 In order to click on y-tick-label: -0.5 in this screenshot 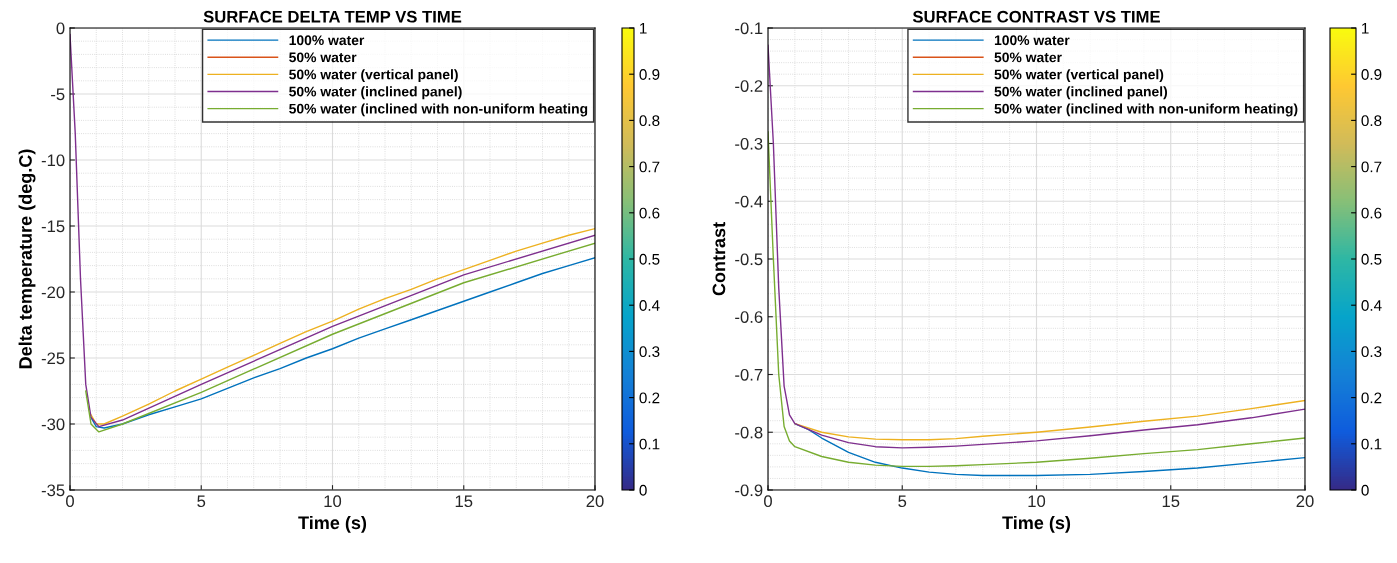, I will do `click(749, 259)`.